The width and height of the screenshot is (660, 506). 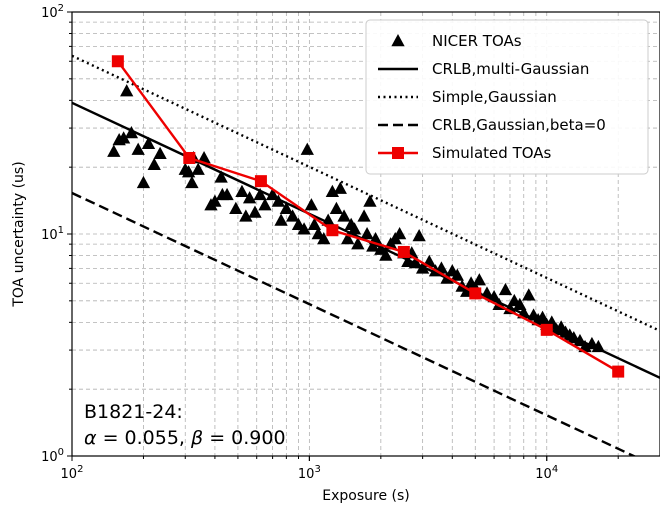 What do you see at coordinates (133, 412) in the screenshot?
I see `annotation-pulsar-name: B1821-24:` at bounding box center [133, 412].